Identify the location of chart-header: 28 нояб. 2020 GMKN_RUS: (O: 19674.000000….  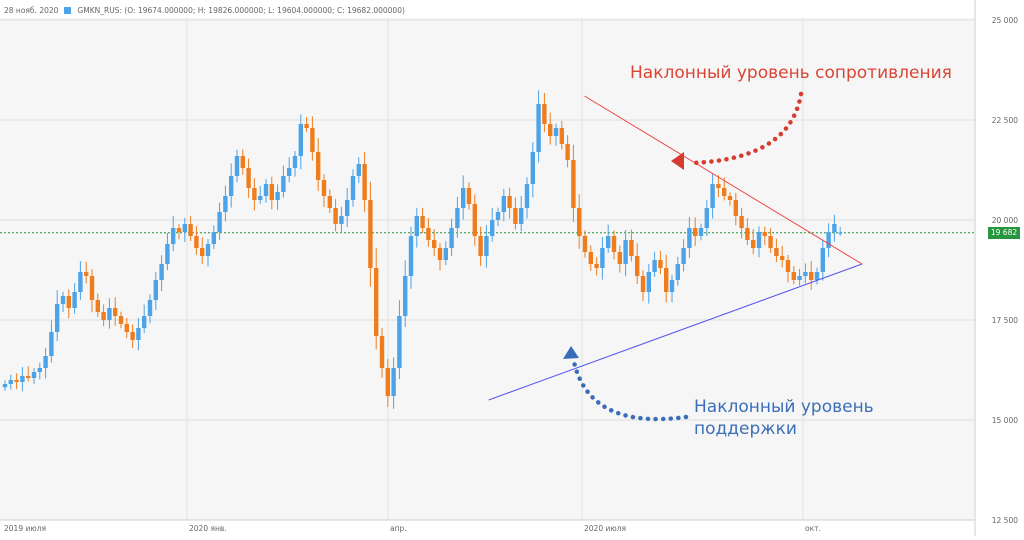
(204, 10).